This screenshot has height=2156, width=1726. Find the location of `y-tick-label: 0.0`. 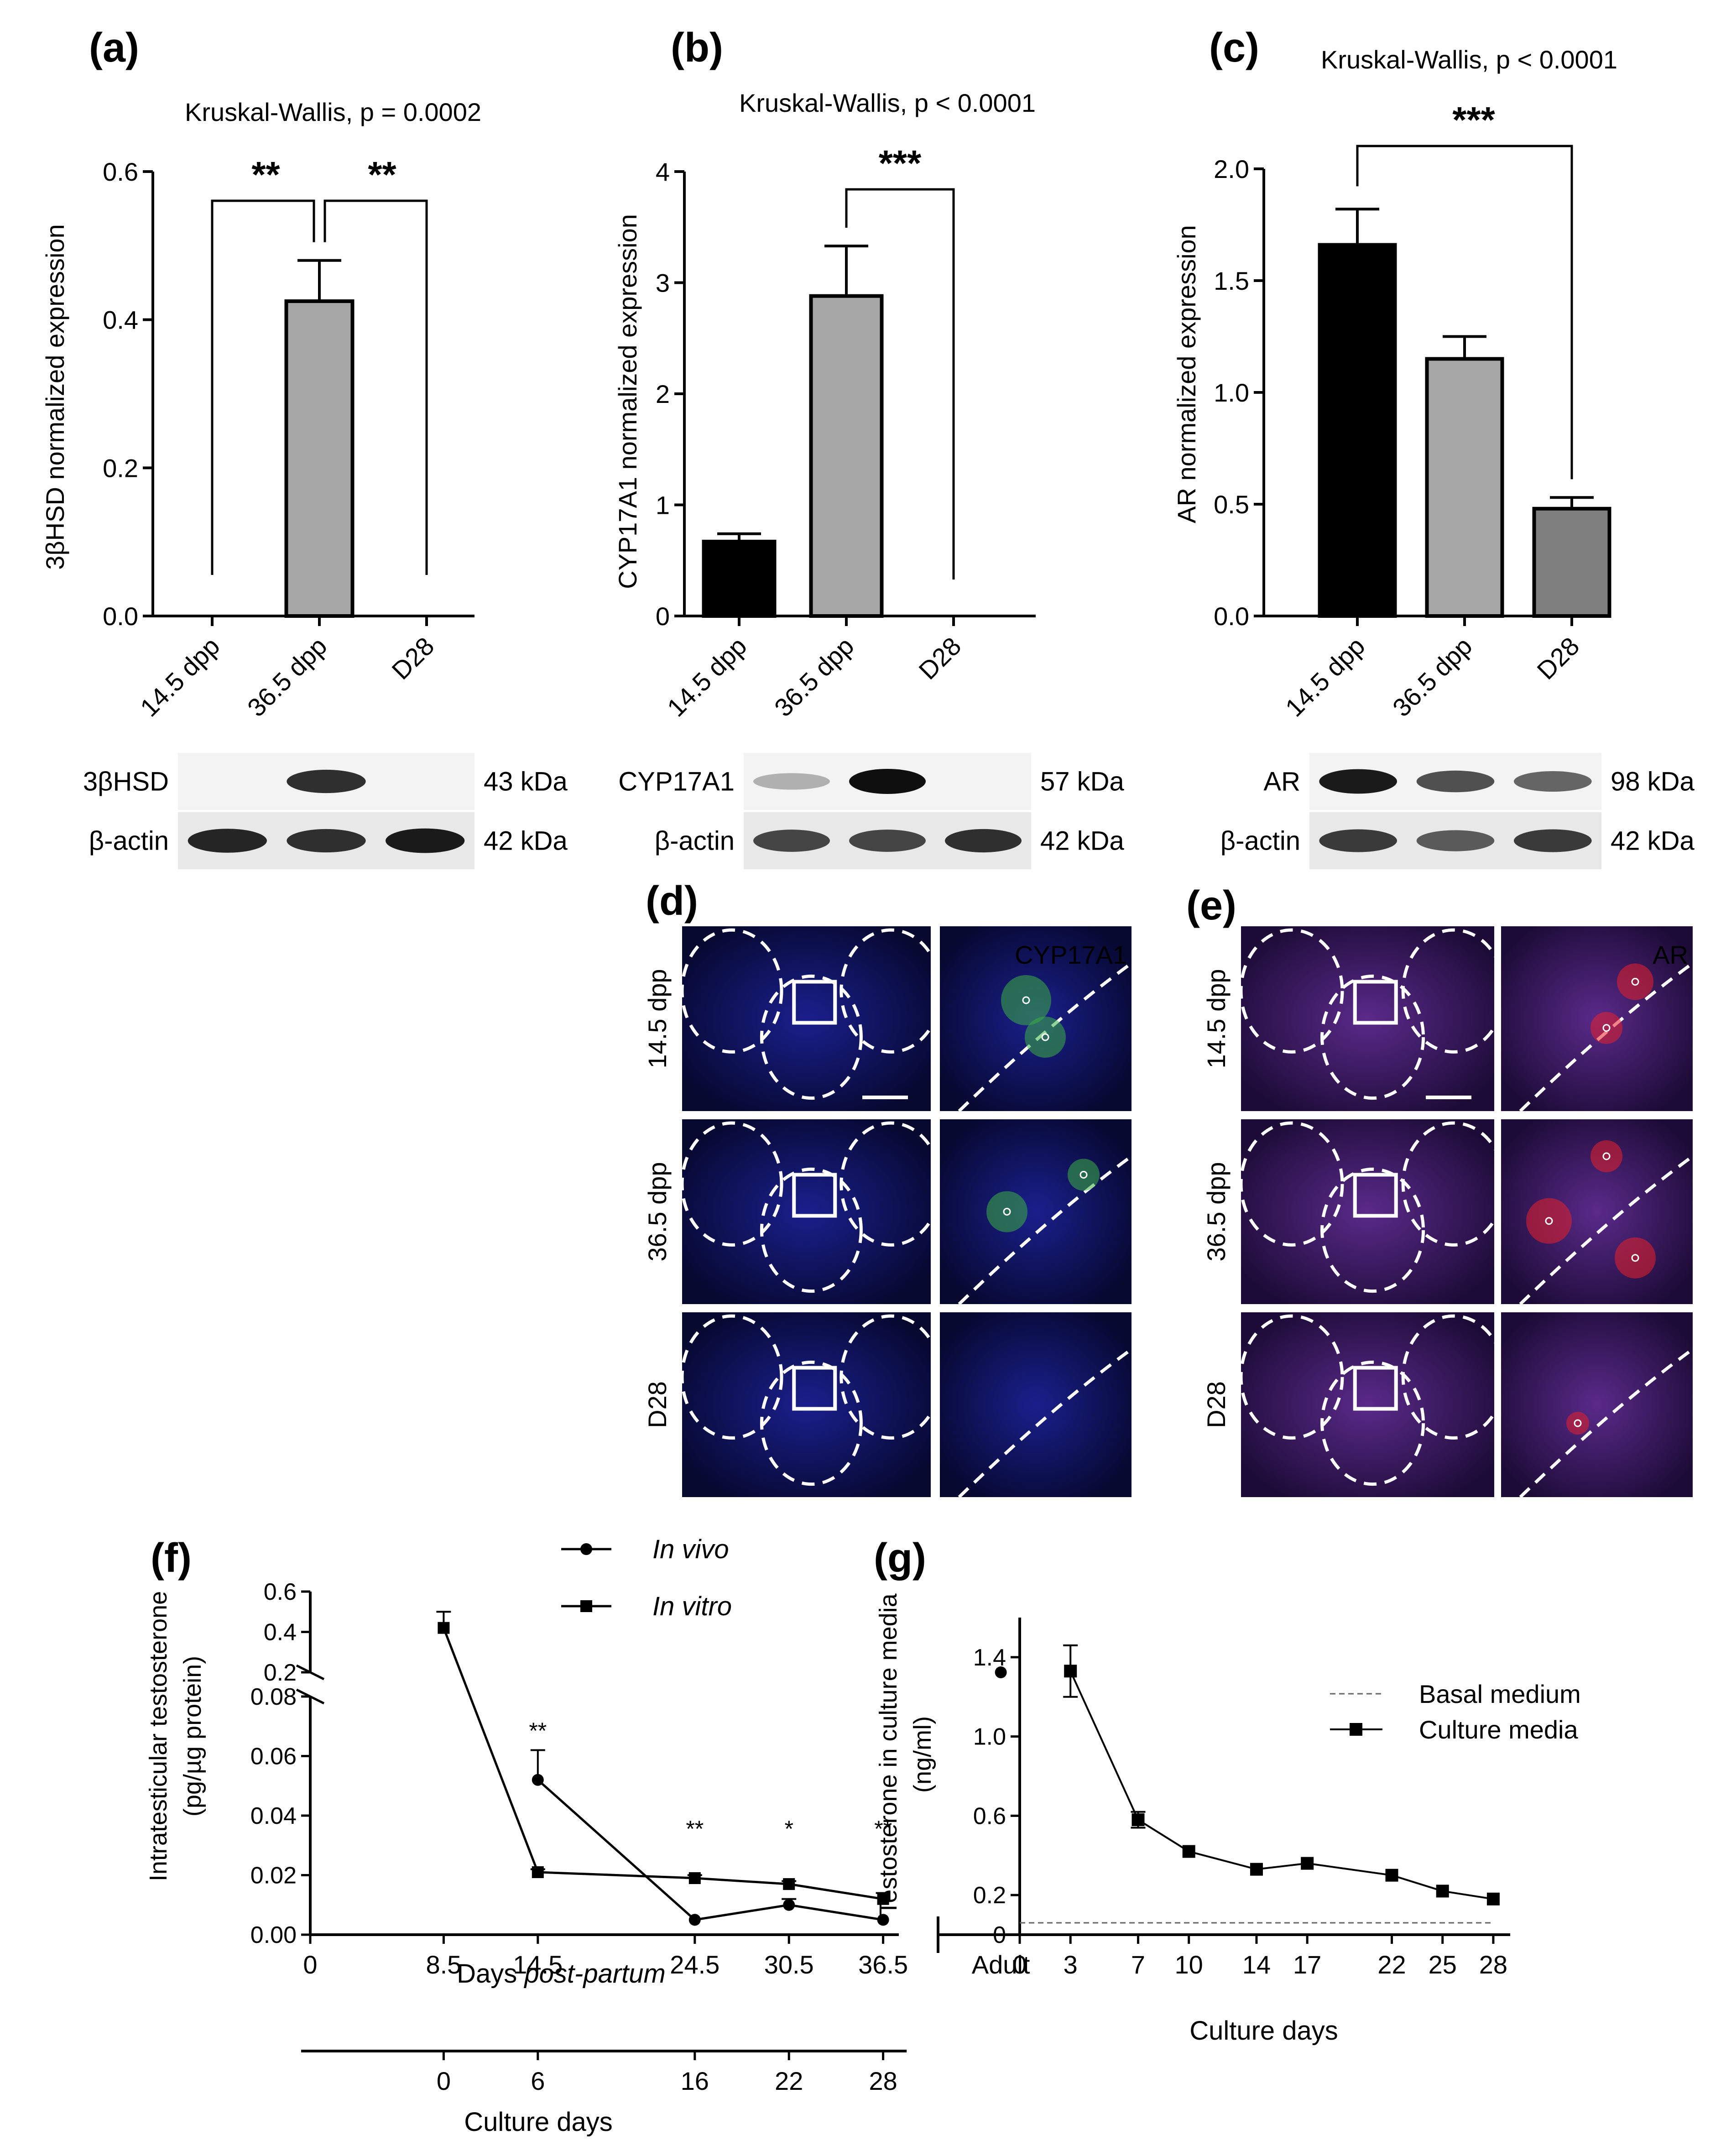

y-tick-label: 0.0 is located at coordinates (1231, 616).